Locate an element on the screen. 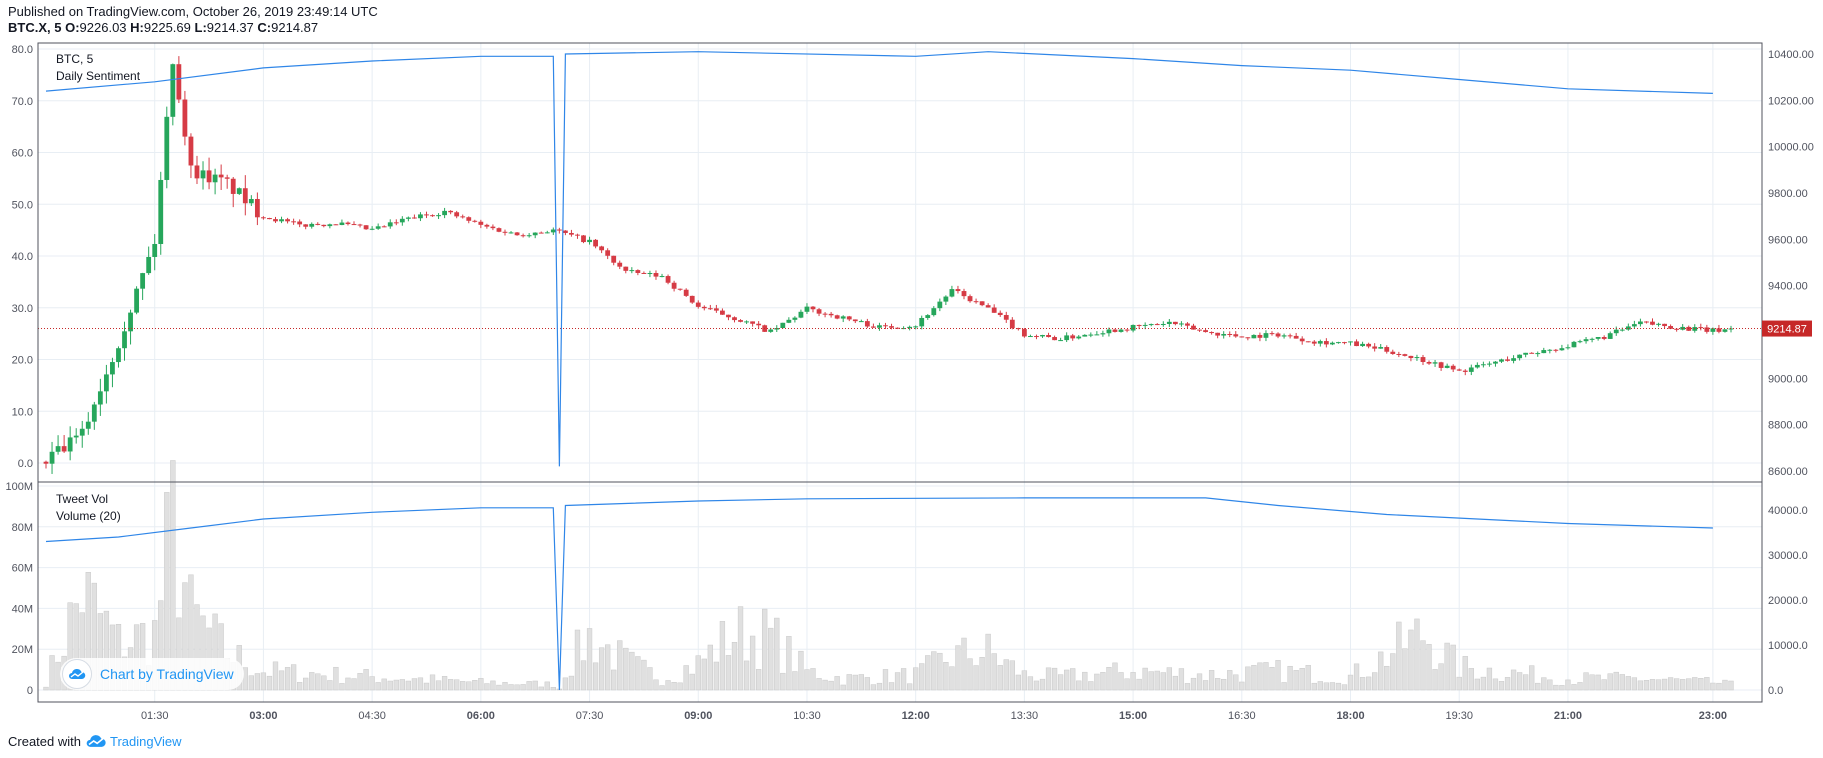 Image resolution: width=1823 pixels, height=758 pixels. open-key: O: is located at coordinates (72, 27).